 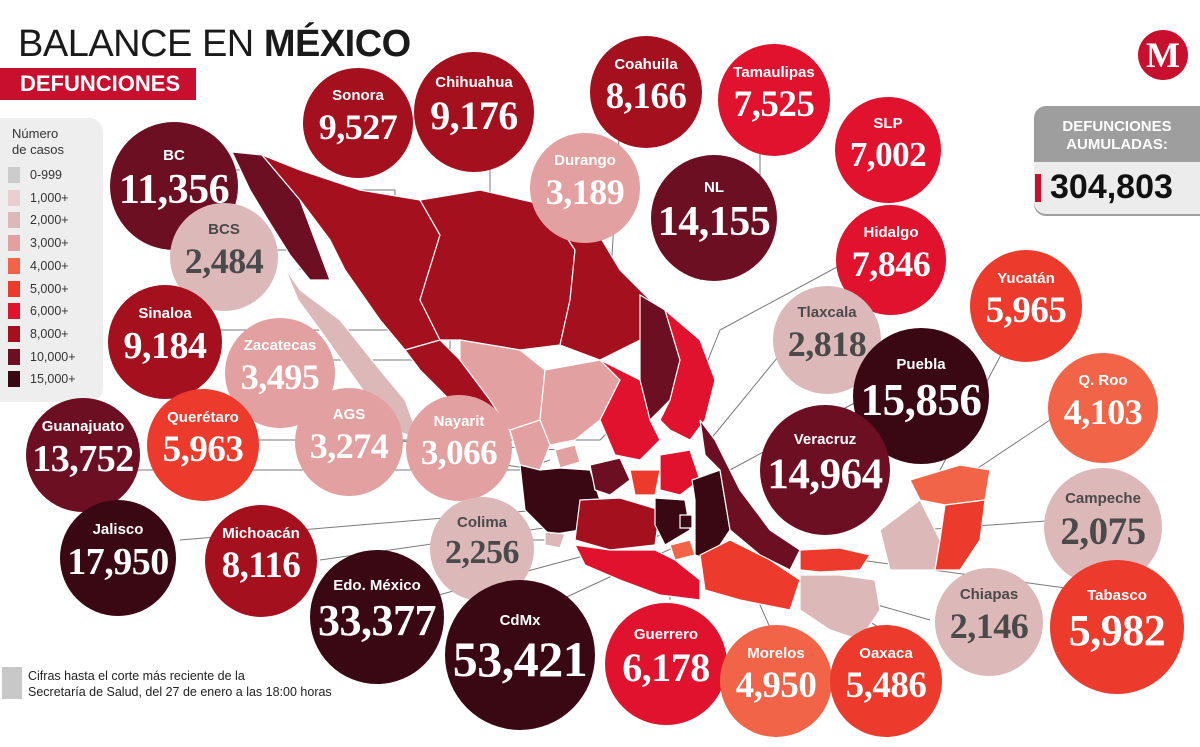 What do you see at coordinates (714, 222) in the screenshot?
I see `state-deaths-value: 14,155` at bounding box center [714, 222].